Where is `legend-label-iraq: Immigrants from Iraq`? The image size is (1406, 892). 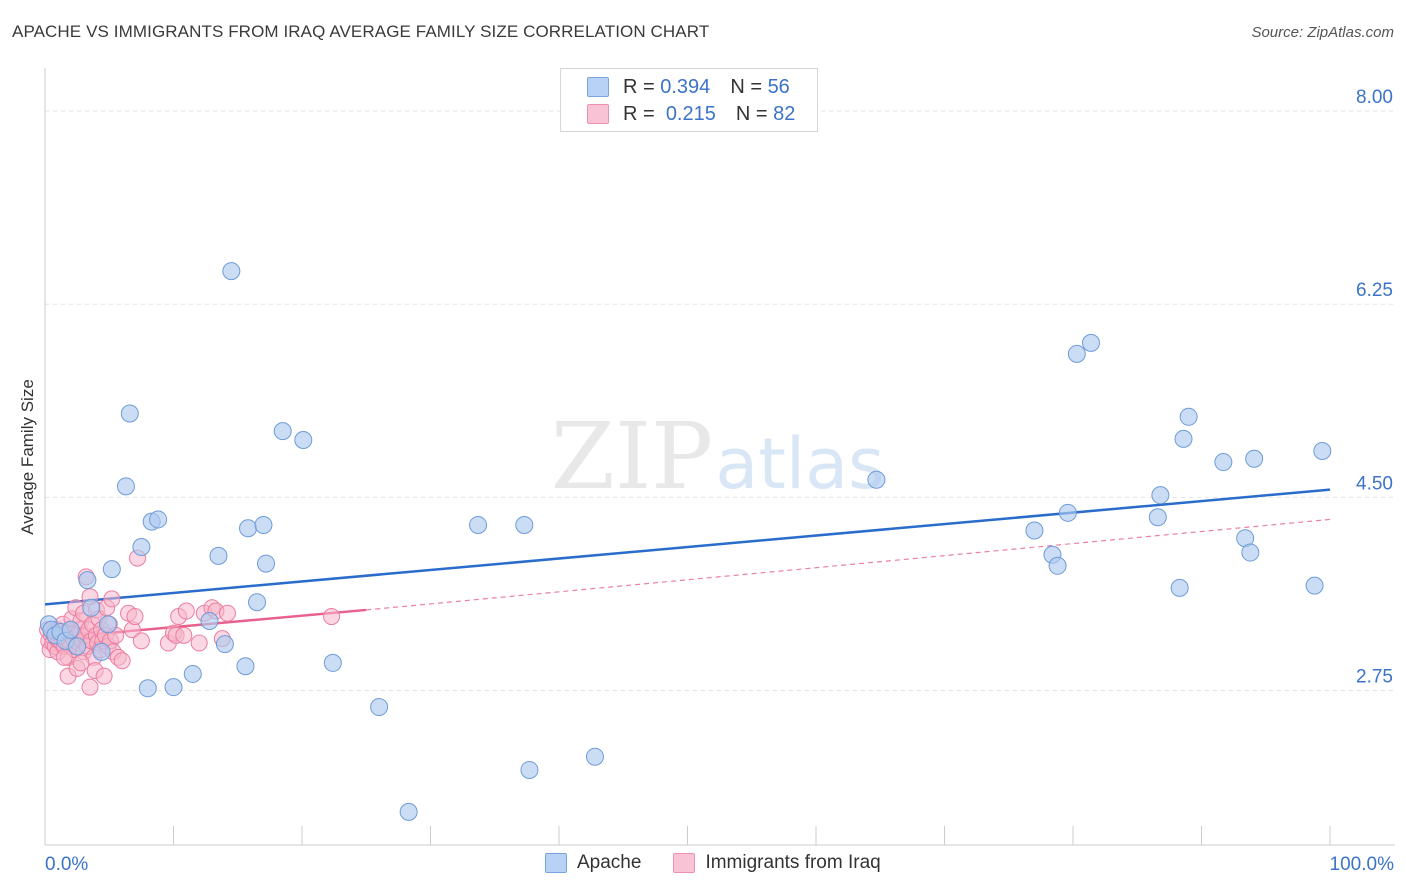 legend-label-iraq: Immigrants from Iraq is located at coordinates (793, 862).